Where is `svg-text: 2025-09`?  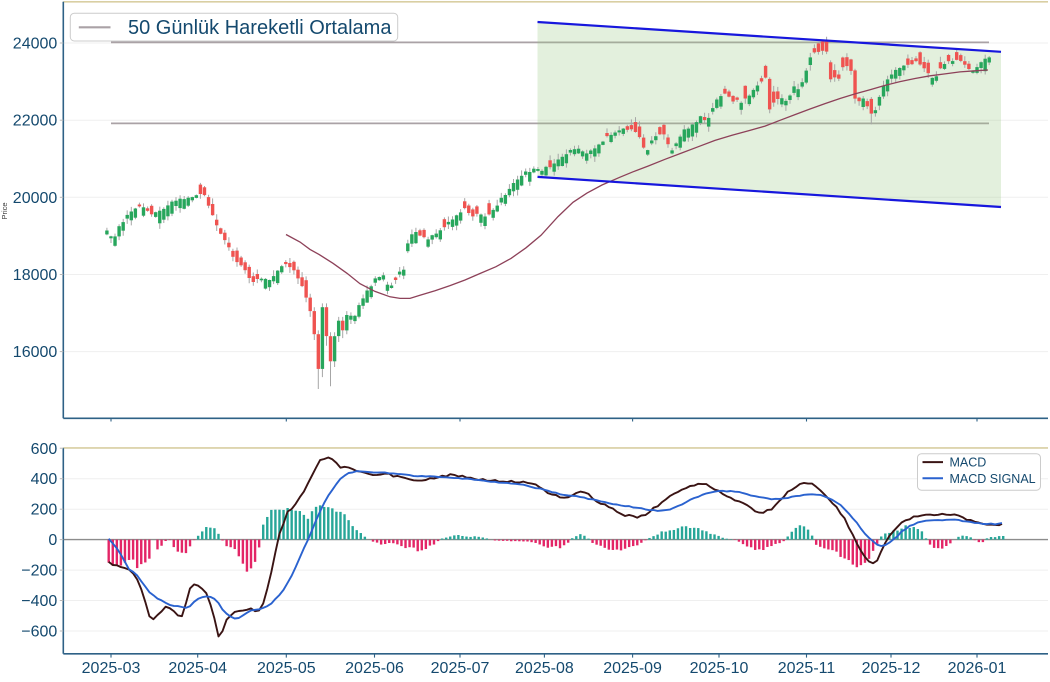 svg-text: 2025-09 is located at coordinates (632, 668).